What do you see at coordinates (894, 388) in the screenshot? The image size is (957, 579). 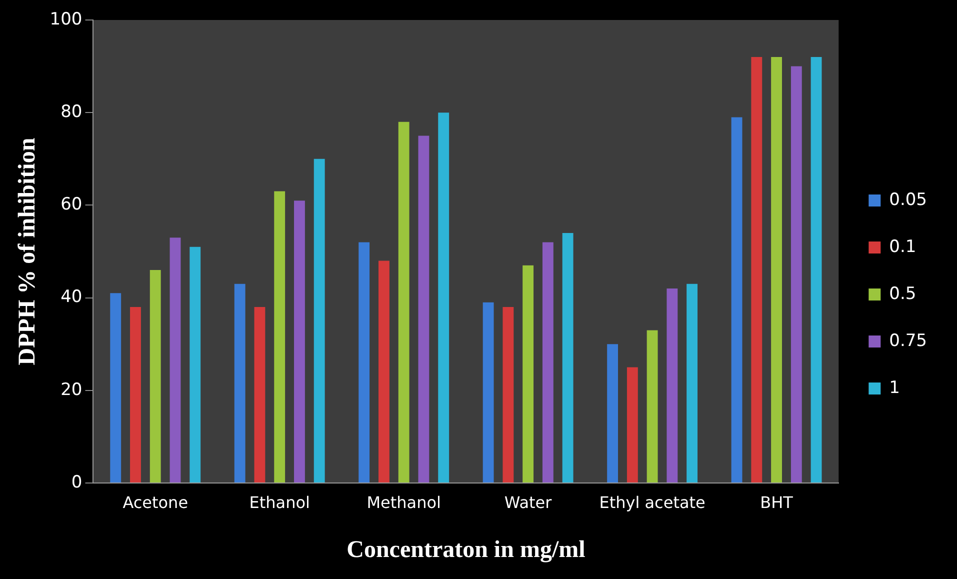 I see `legend-label: 1` at bounding box center [894, 388].